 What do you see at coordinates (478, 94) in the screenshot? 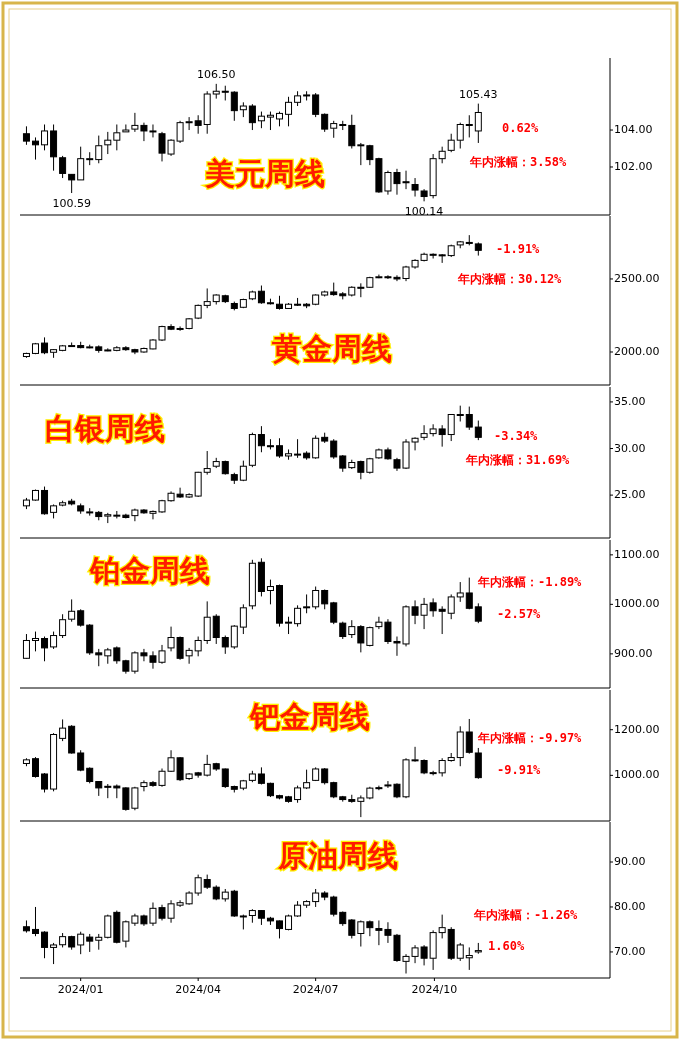
I see `annotation: 105.43` at bounding box center [478, 94].